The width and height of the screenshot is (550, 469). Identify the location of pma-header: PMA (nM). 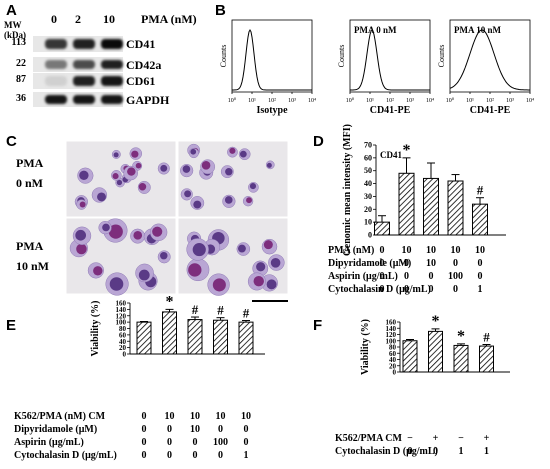
(169, 19).